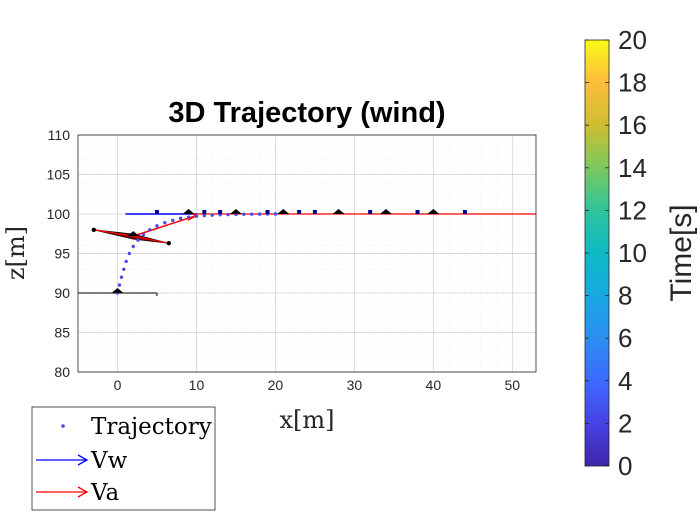 The width and height of the screenshot is (700, 525). I want to click on colorbar-tick-label: 20, so click(632, 40).